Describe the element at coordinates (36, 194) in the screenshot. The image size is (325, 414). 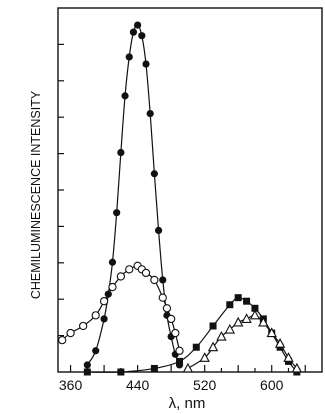
I see `y-axis-label: CHEMILUMINESCENCE INTENSITY` at that location.